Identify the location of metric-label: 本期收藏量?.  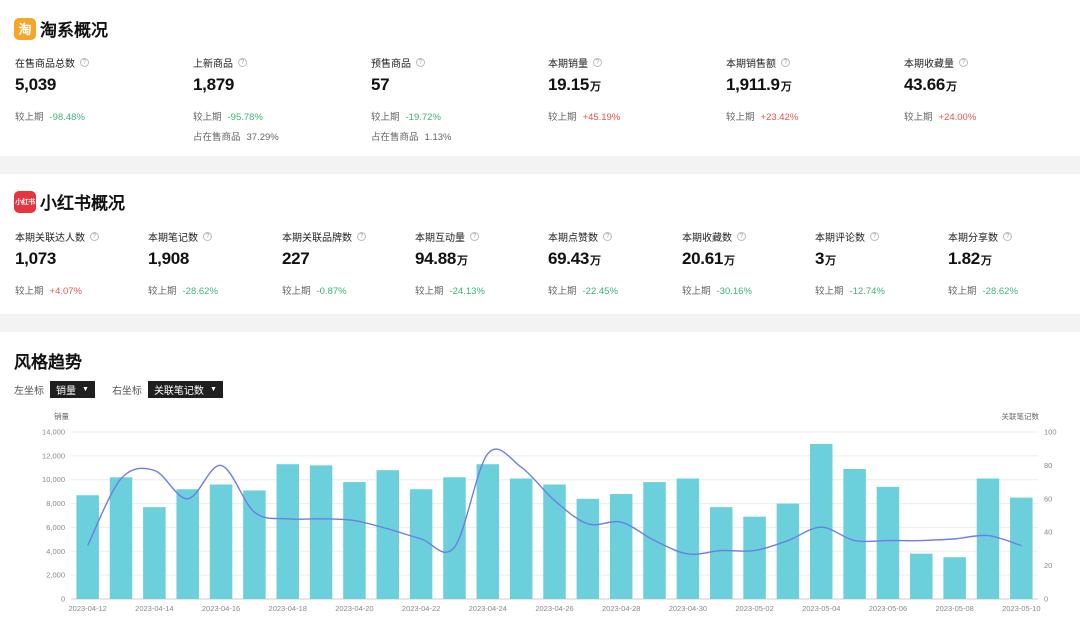
(940, 62).